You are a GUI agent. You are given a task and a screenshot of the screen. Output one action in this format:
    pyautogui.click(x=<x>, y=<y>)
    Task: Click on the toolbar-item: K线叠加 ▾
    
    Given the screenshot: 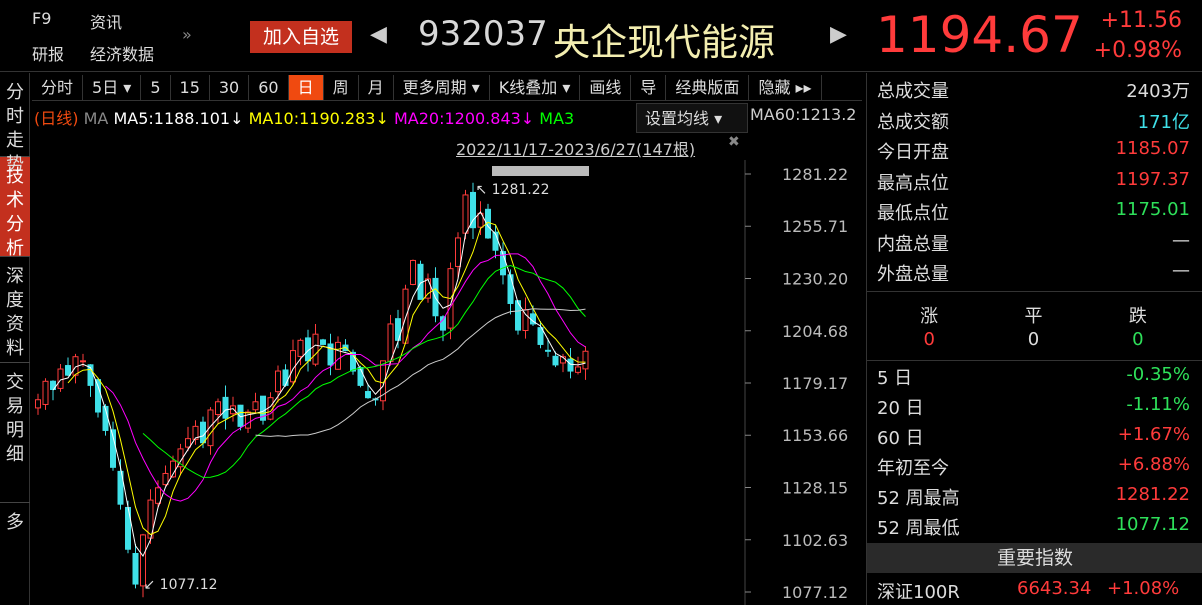 What is the action you would take?
    pyautogui.click(x=535, y=87)
    